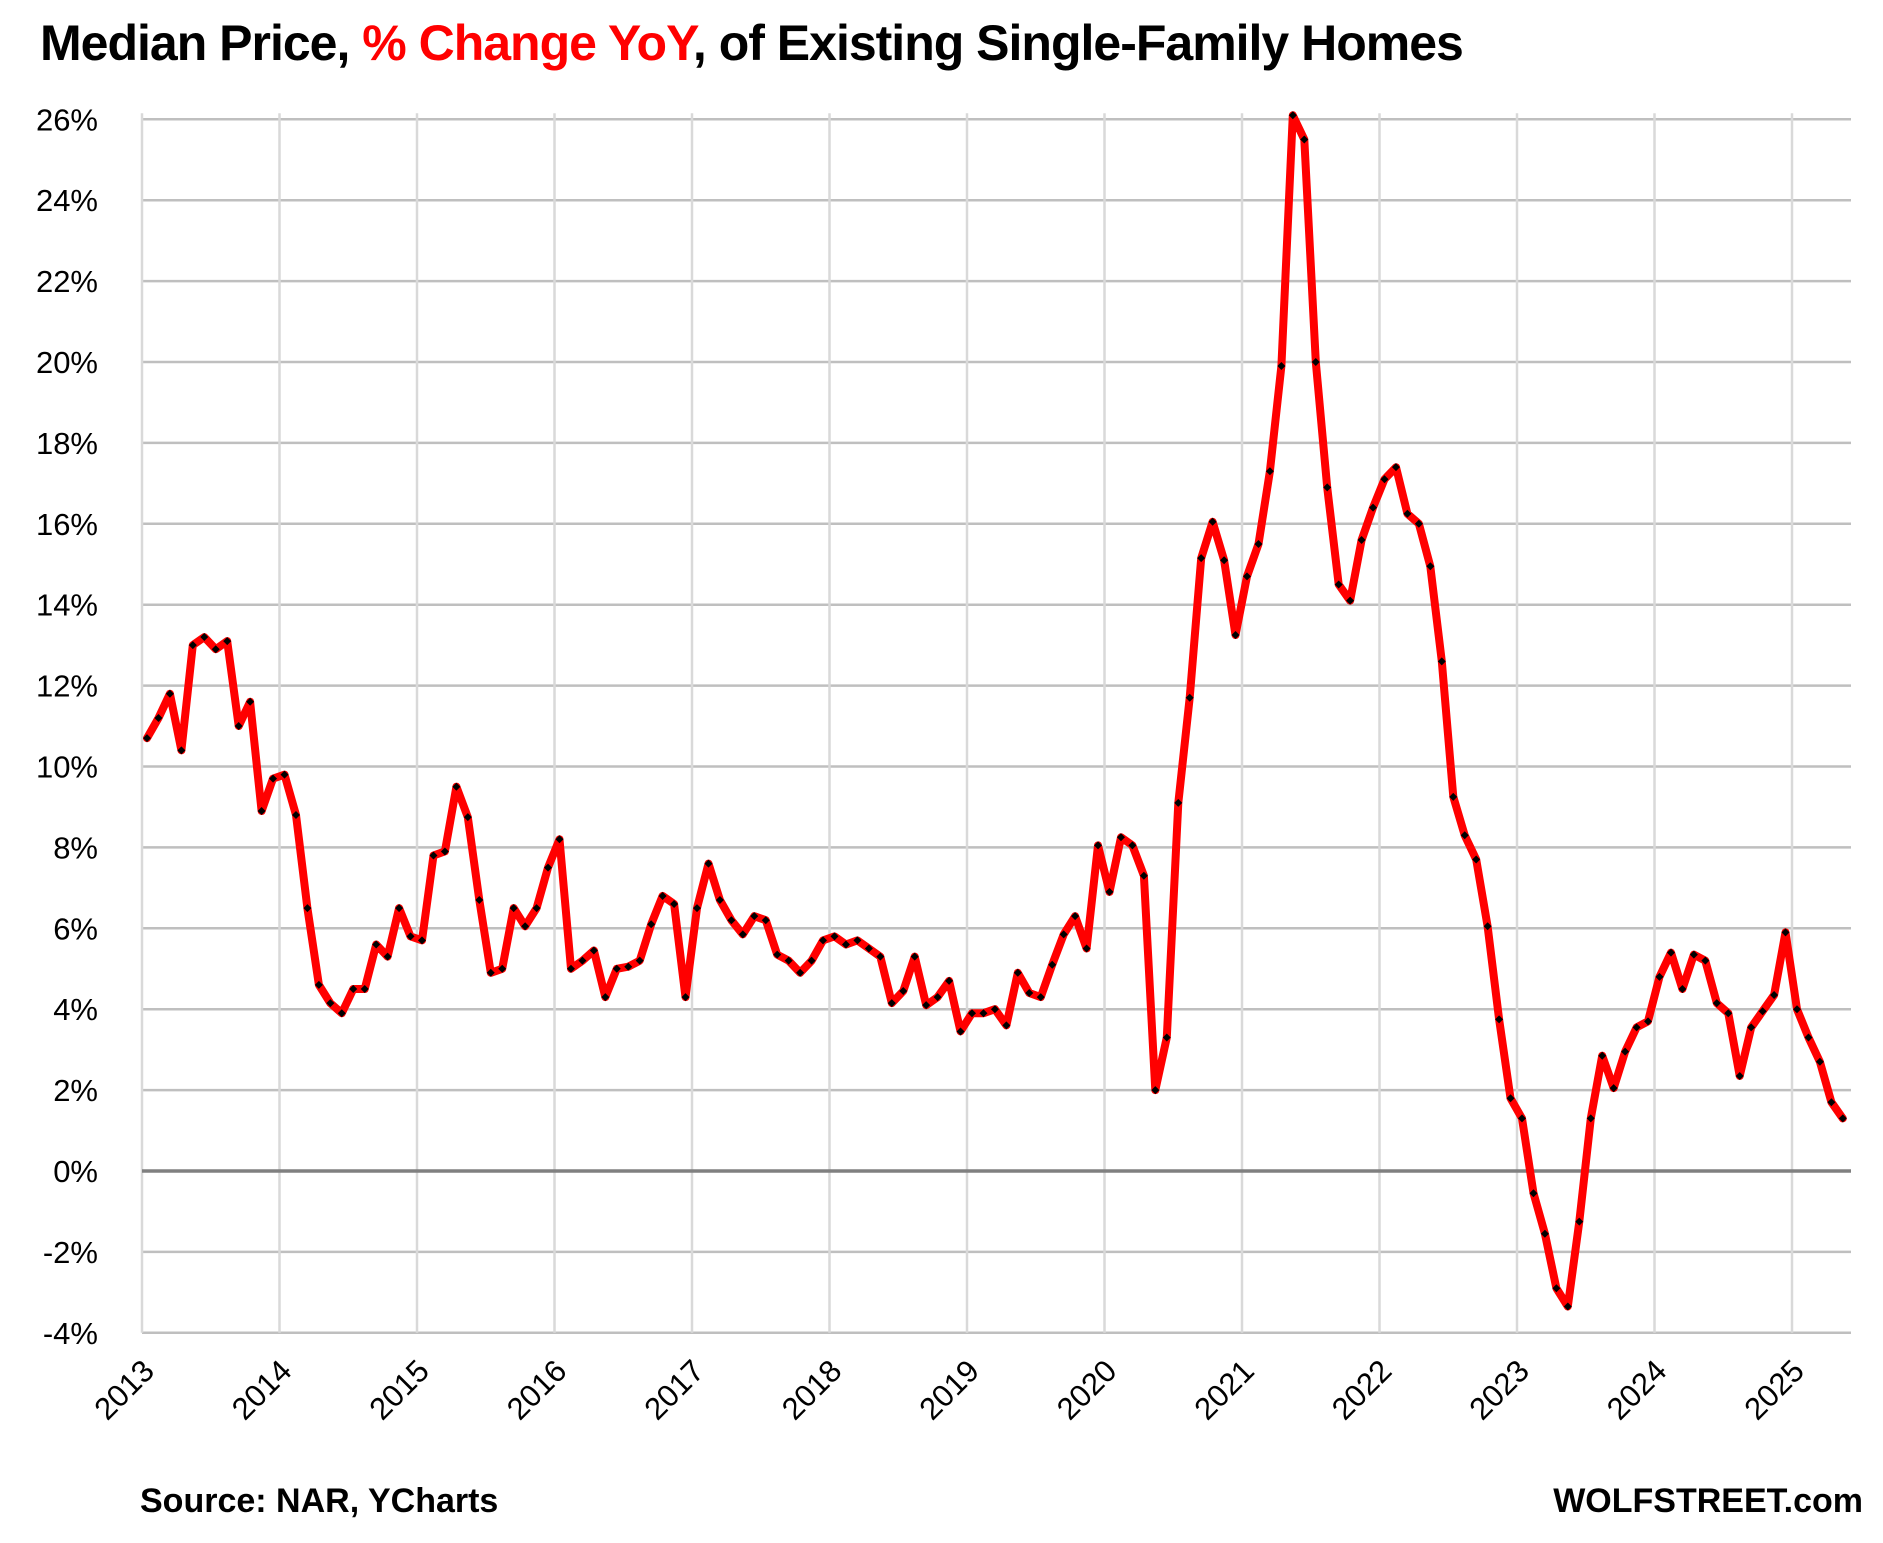 Image resolution: width=1883 pixels, height=1543 pixels. Describe the element at coordinates (67, 362) in the screenshot. I see `y-tick-label: 20%` at that location.